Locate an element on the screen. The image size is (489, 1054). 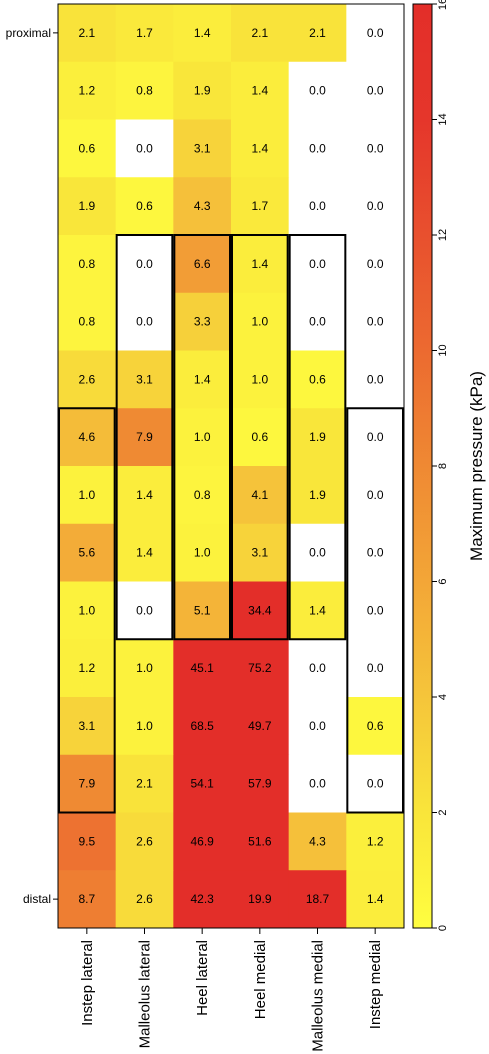
cell-value-label: 49.7 is located at coordinates (260, 726).